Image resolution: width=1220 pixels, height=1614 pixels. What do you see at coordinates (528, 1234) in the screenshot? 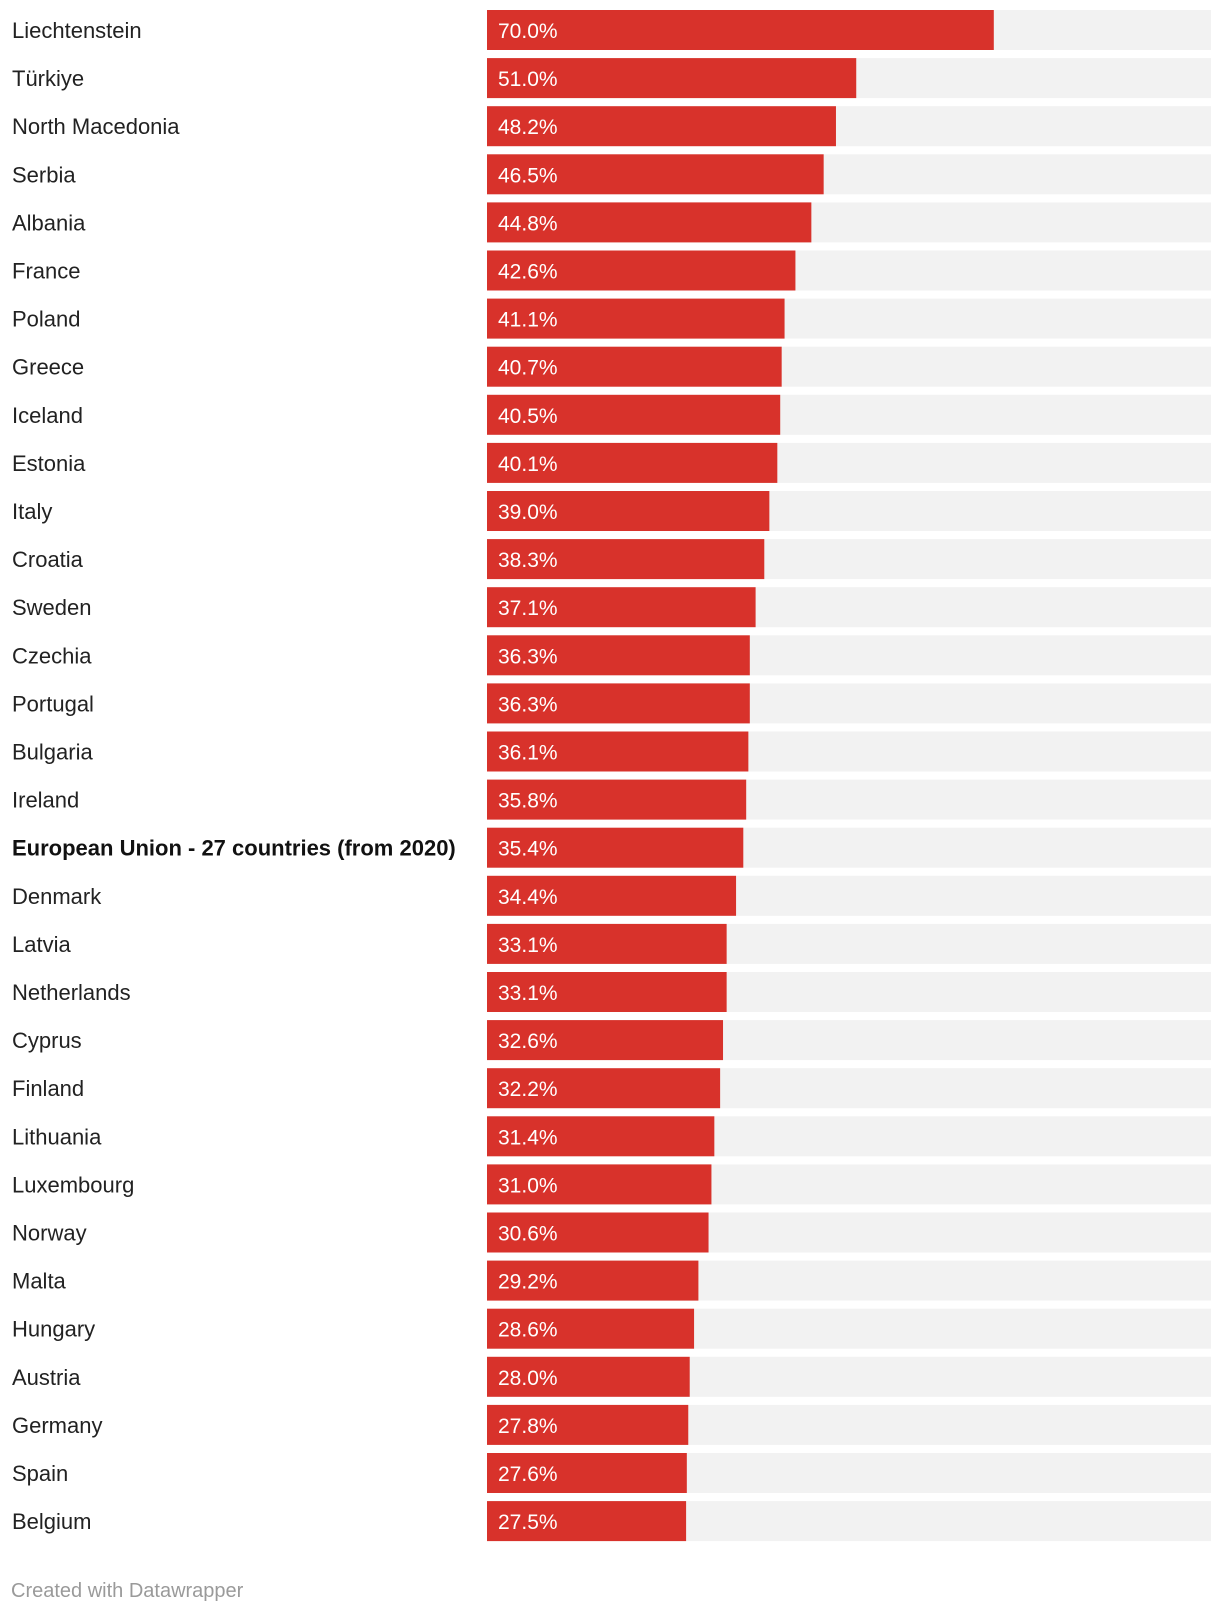
I see `value-label: 30.6%` at bounding box center [528, 1234].